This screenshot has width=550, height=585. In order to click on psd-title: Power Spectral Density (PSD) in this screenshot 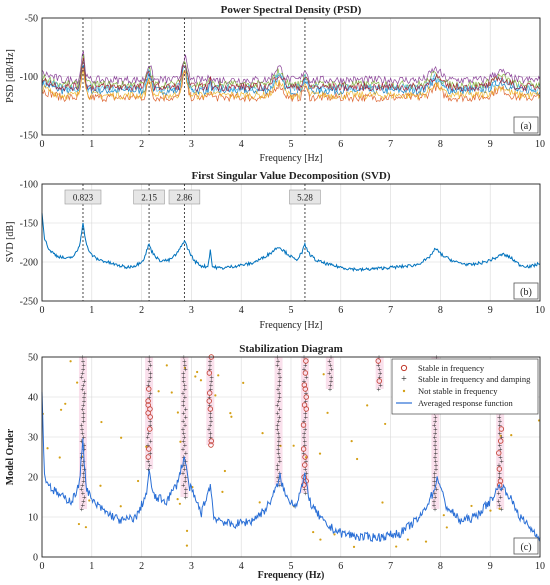, I will do `click(291, 10)`.